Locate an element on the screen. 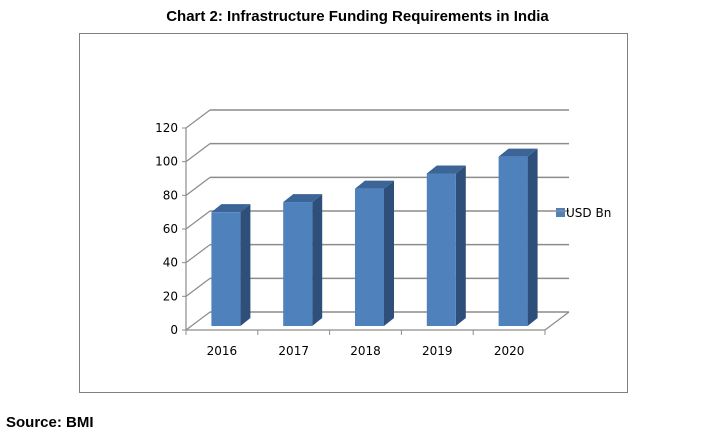  source-note: Source: BMI is located at coordinates (50, 422).